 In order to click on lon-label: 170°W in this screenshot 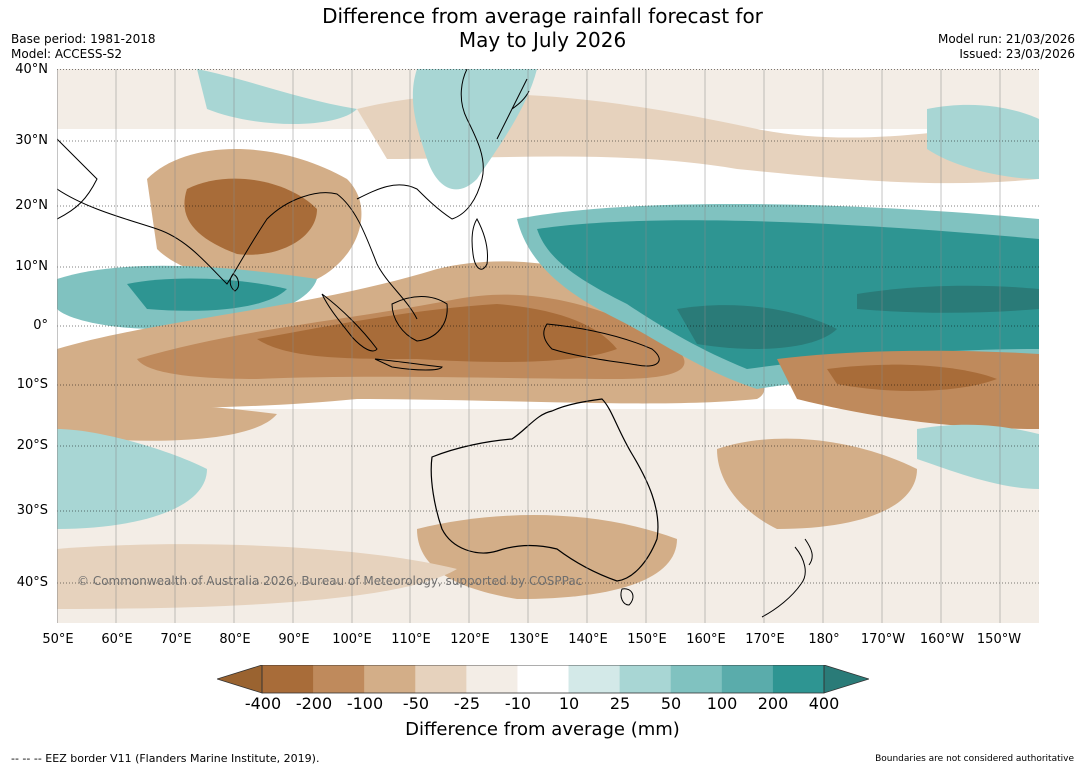, I will do `click(883, 639)`.